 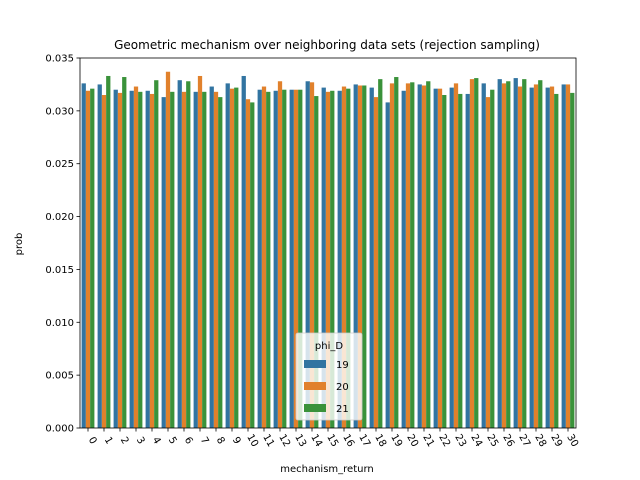 I want to click on x-tick-label: 14, so click(x=316, y=440).